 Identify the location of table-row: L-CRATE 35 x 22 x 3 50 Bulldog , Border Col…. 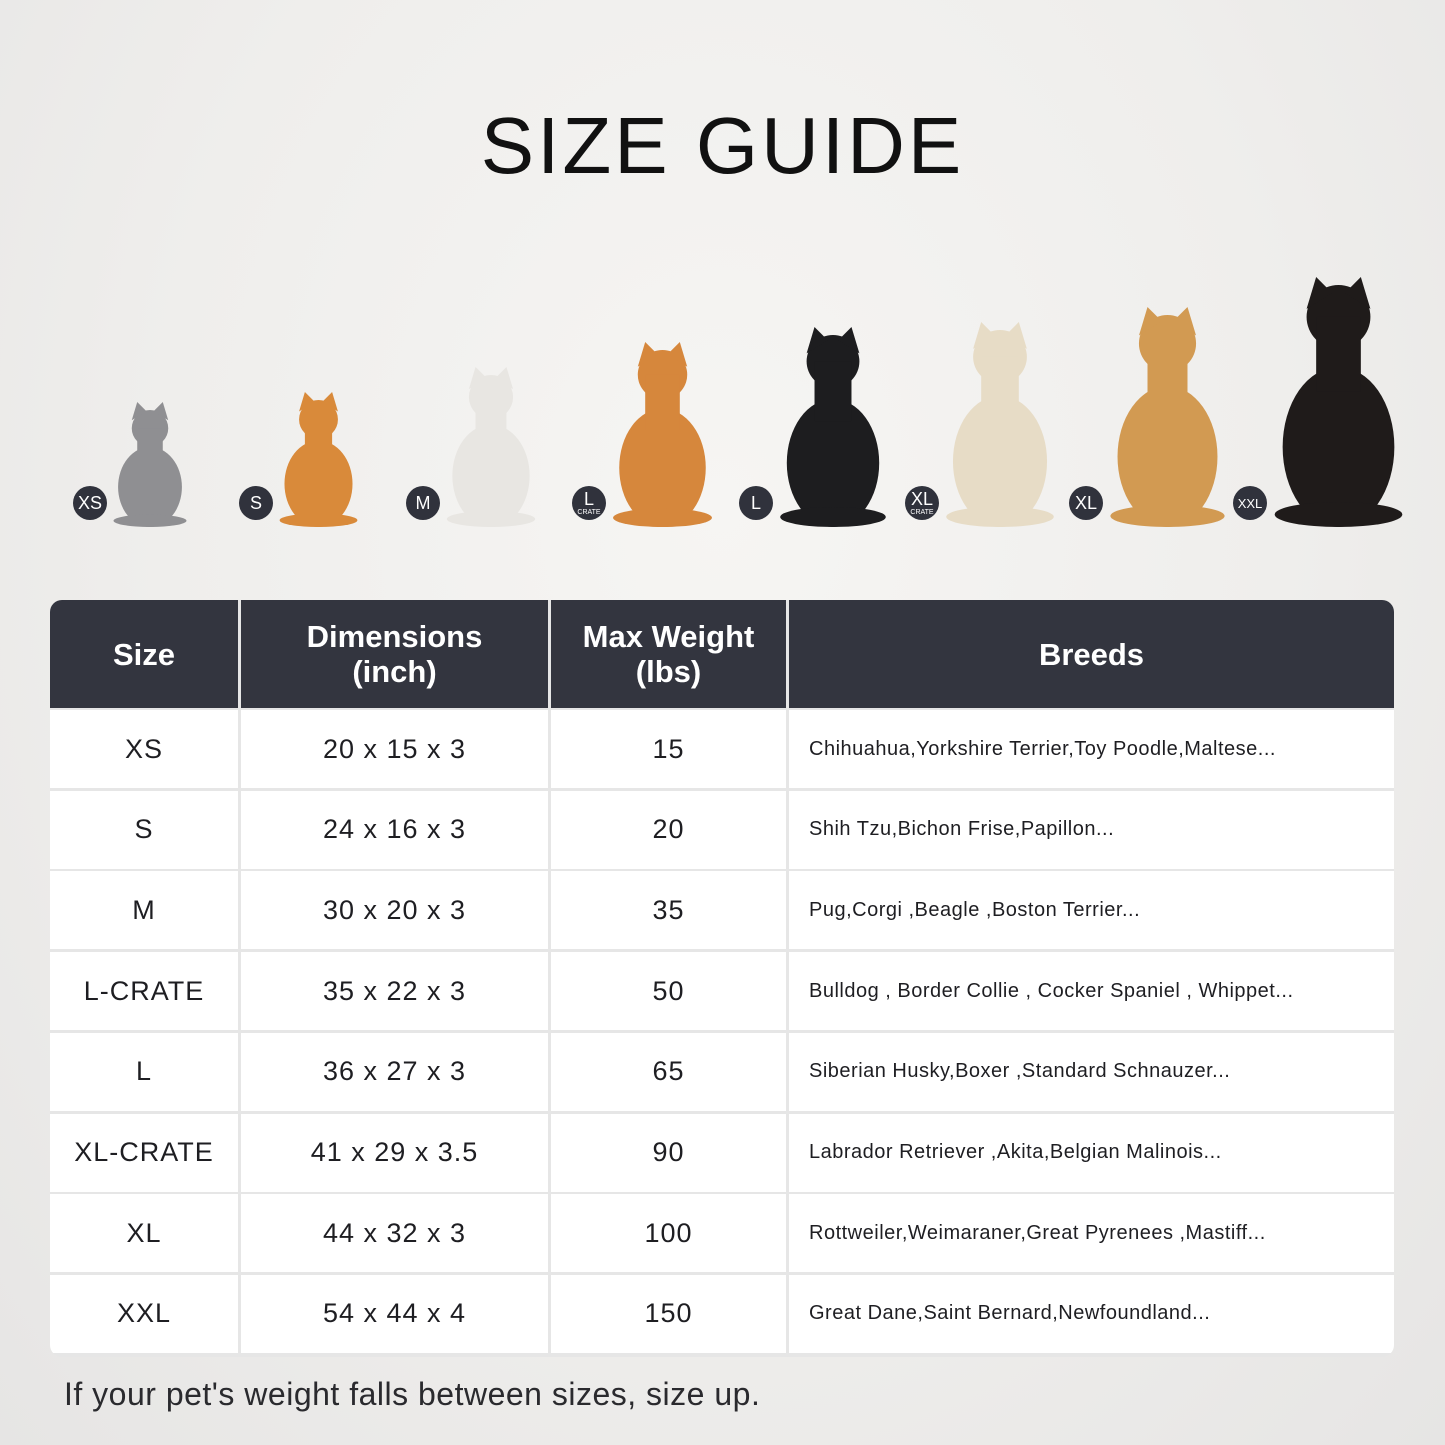
(722, 991).